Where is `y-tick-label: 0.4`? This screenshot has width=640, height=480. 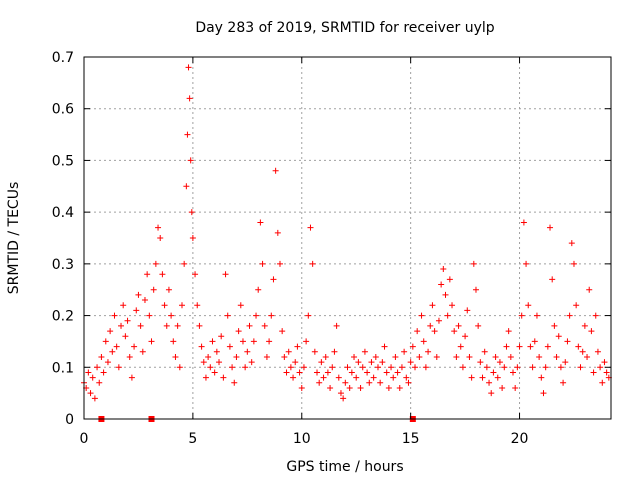
y-tick-label: 0.4 is located at coordinates (63, 213).